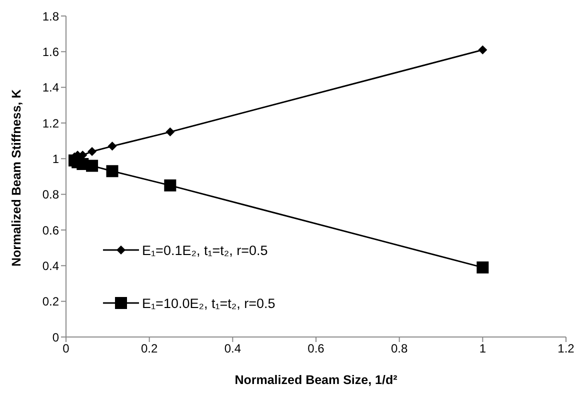 The height and width of the screenshot is (401, 588). What do you see at coordinates (51, 51) in the screenshot?
I see `y-tick-label: 1.6` at bounding box center [51, 51].